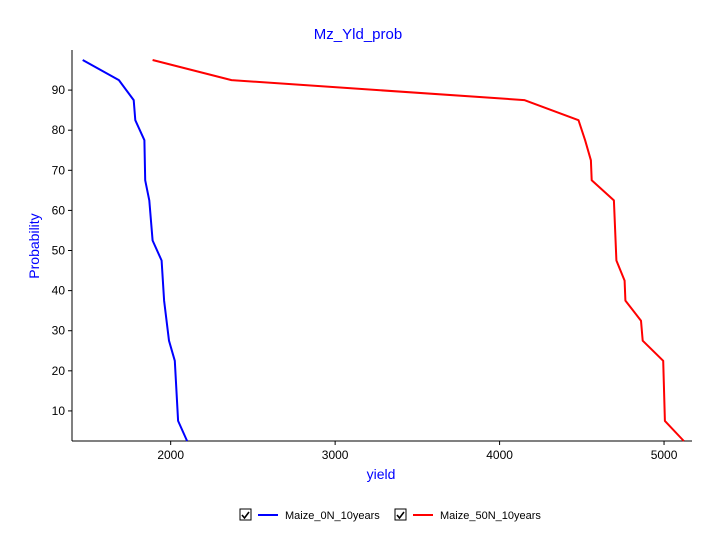 The height and width of the screenshot is (549, 711). Describe the element at coordinates (59, 331) in the screenshot. I see `y-tick-label: 30` at that location.